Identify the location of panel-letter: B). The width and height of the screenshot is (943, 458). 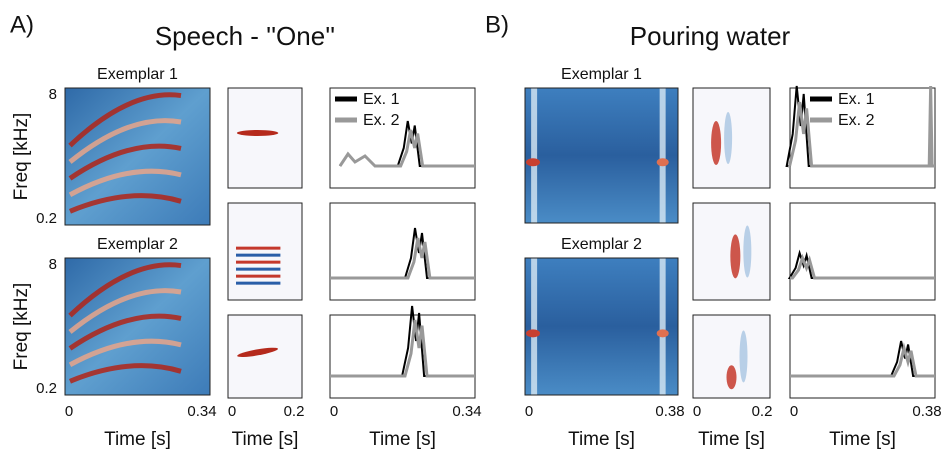
(497, 24).